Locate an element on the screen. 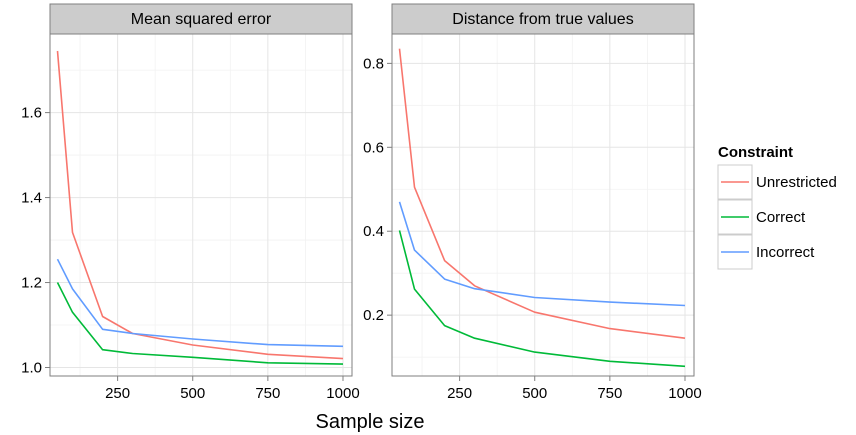 The image size is (856, 435). panel-title: Mean squared error is located at coordinates (201, 19).